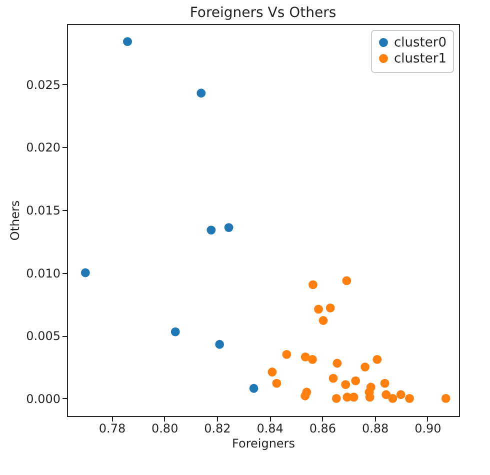 This screenshot has height=475, width=490. I want to click on legend-label: cluster0, so click(420, 43).